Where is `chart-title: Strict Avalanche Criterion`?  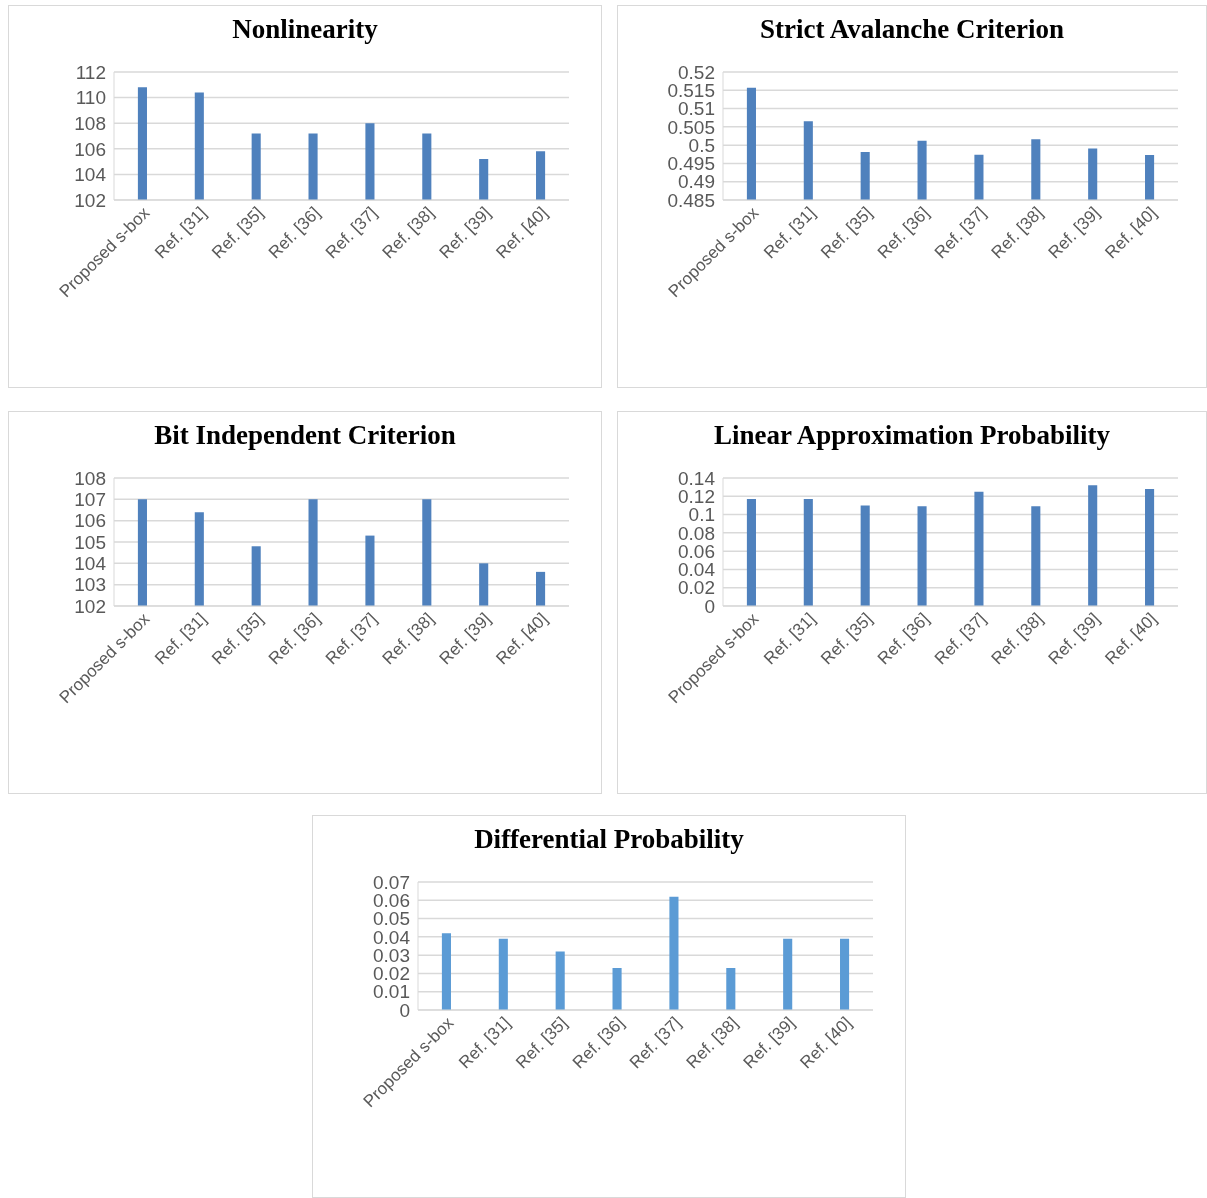 chart-title: Strict Avalanche Criterion is located at coordinates (912, 29).